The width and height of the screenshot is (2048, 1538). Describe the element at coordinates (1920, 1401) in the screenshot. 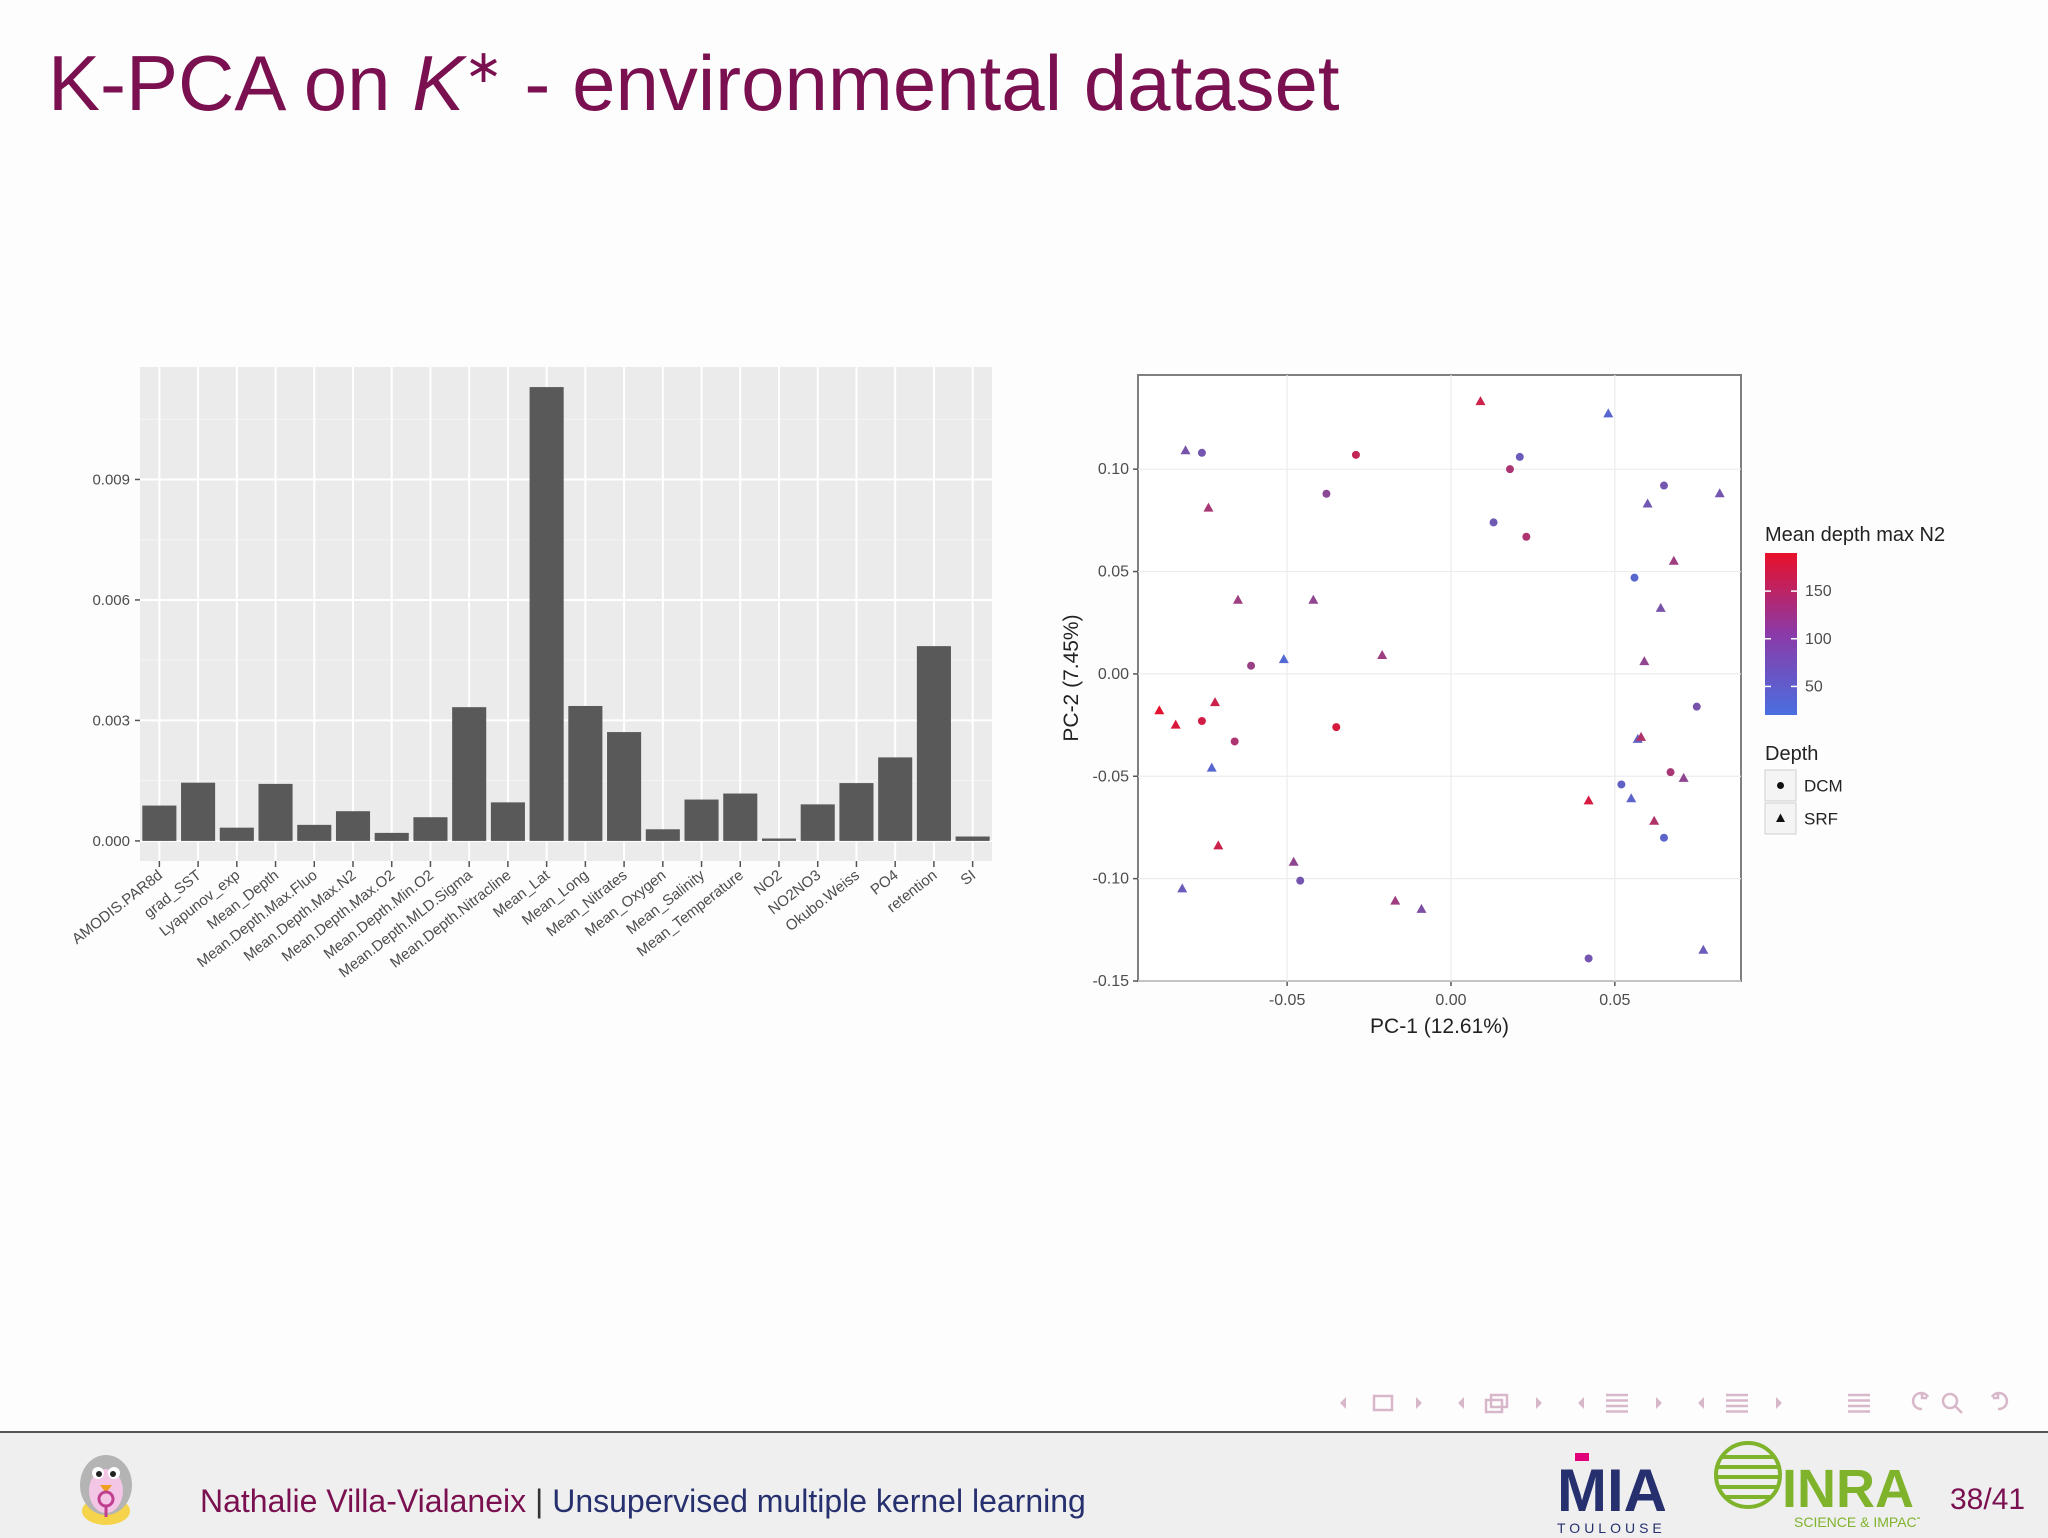

I see `nav-back-icon` at that location.